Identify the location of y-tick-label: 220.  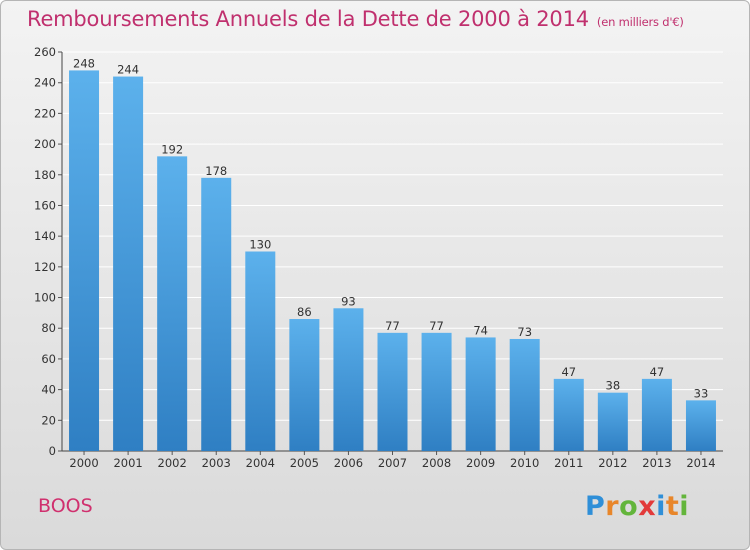
(45, 113).